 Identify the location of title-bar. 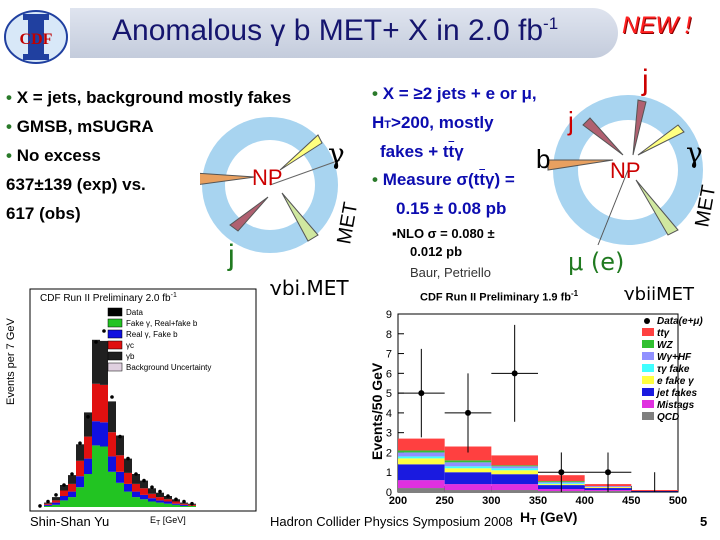
(344, 33).